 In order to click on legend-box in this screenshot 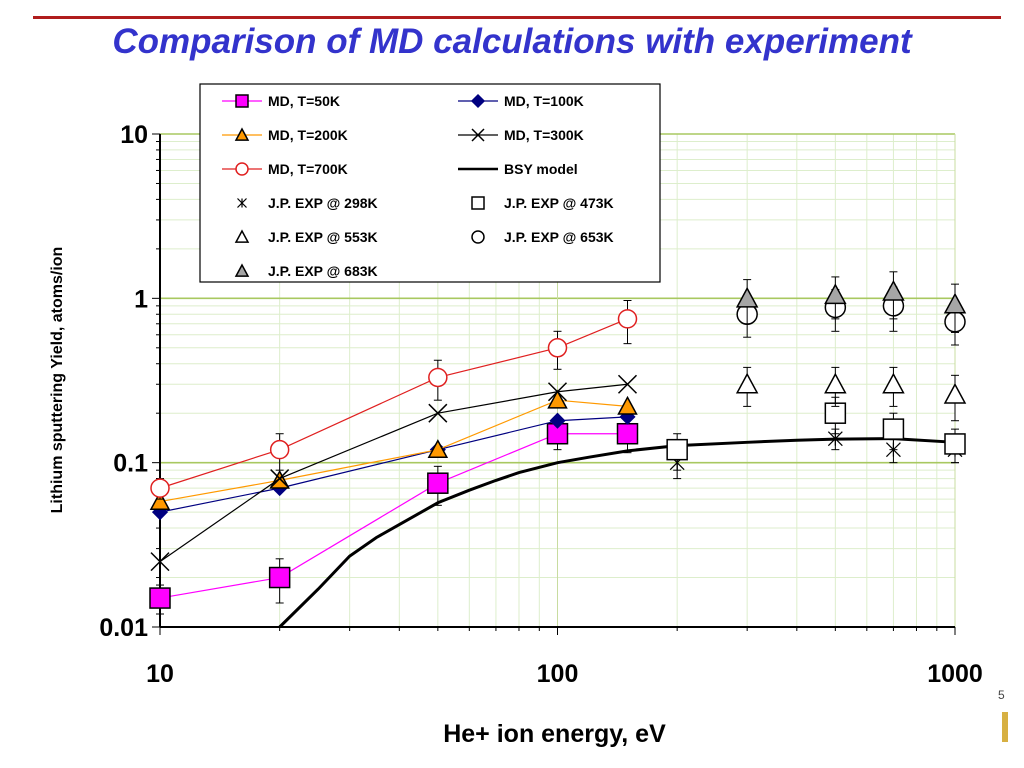, I will do `click(430, 183)`.